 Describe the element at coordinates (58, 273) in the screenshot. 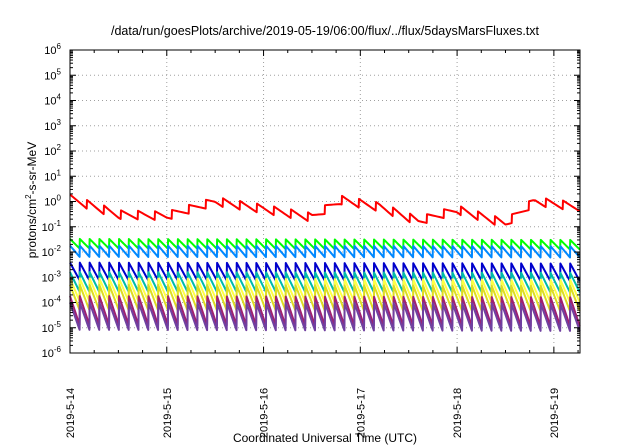

I see `y-tick-exp: -3` at that location.